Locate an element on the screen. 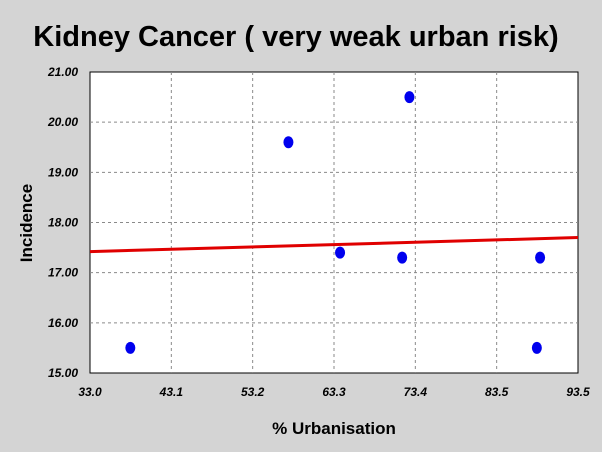  x-tick-label: 53.2 is located at coordinates (253, 392).